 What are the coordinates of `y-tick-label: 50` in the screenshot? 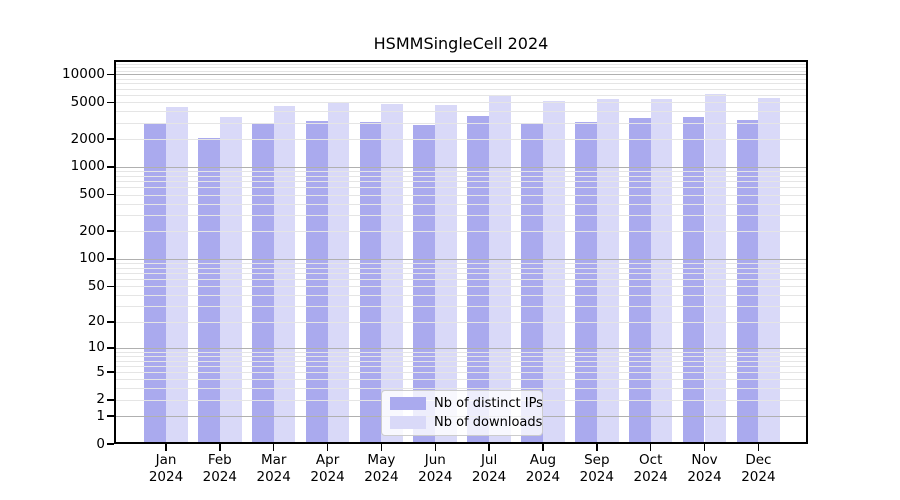 It's located at (96, 285).